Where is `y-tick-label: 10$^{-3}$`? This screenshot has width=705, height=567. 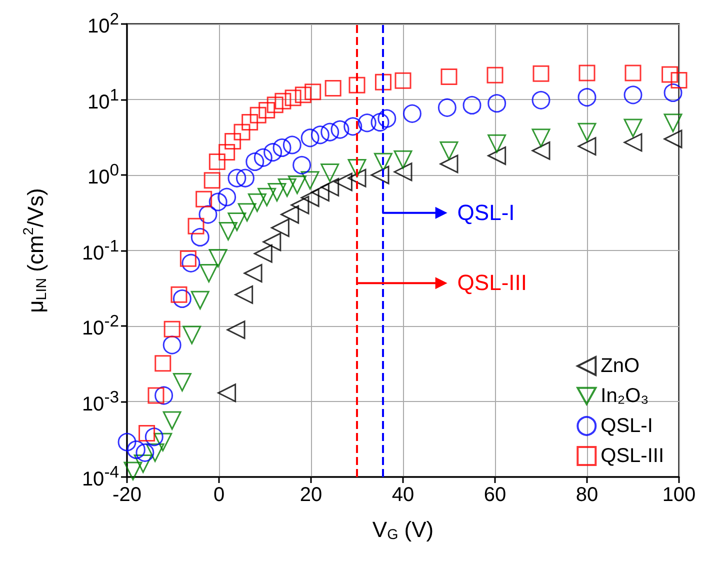 y-tick-label: 10$^{-3}$ is located at coordinates (100, 401).